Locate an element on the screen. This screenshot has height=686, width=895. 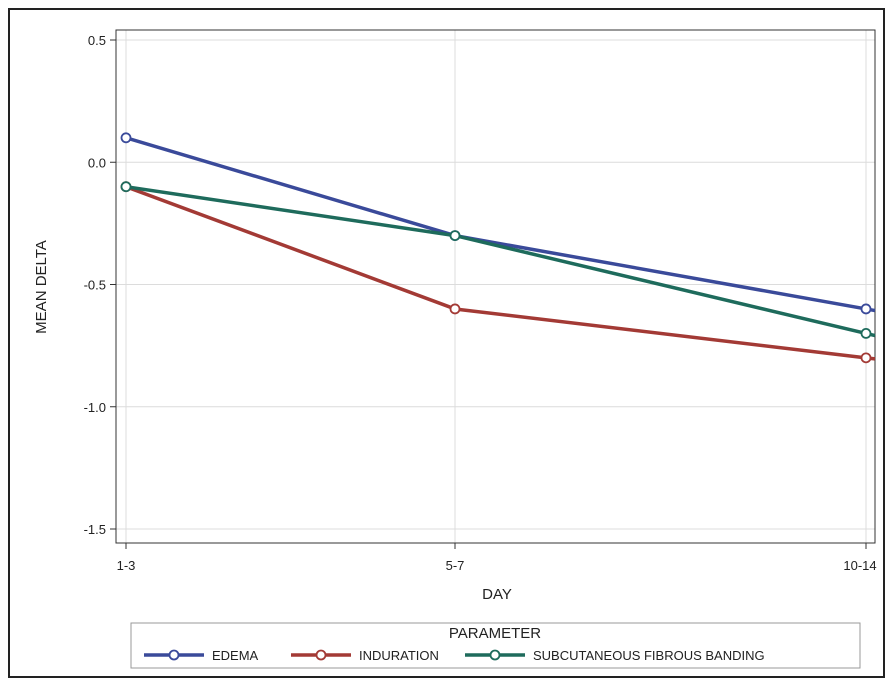
legend-label: INDURATION is located at coordinates (399, 655).